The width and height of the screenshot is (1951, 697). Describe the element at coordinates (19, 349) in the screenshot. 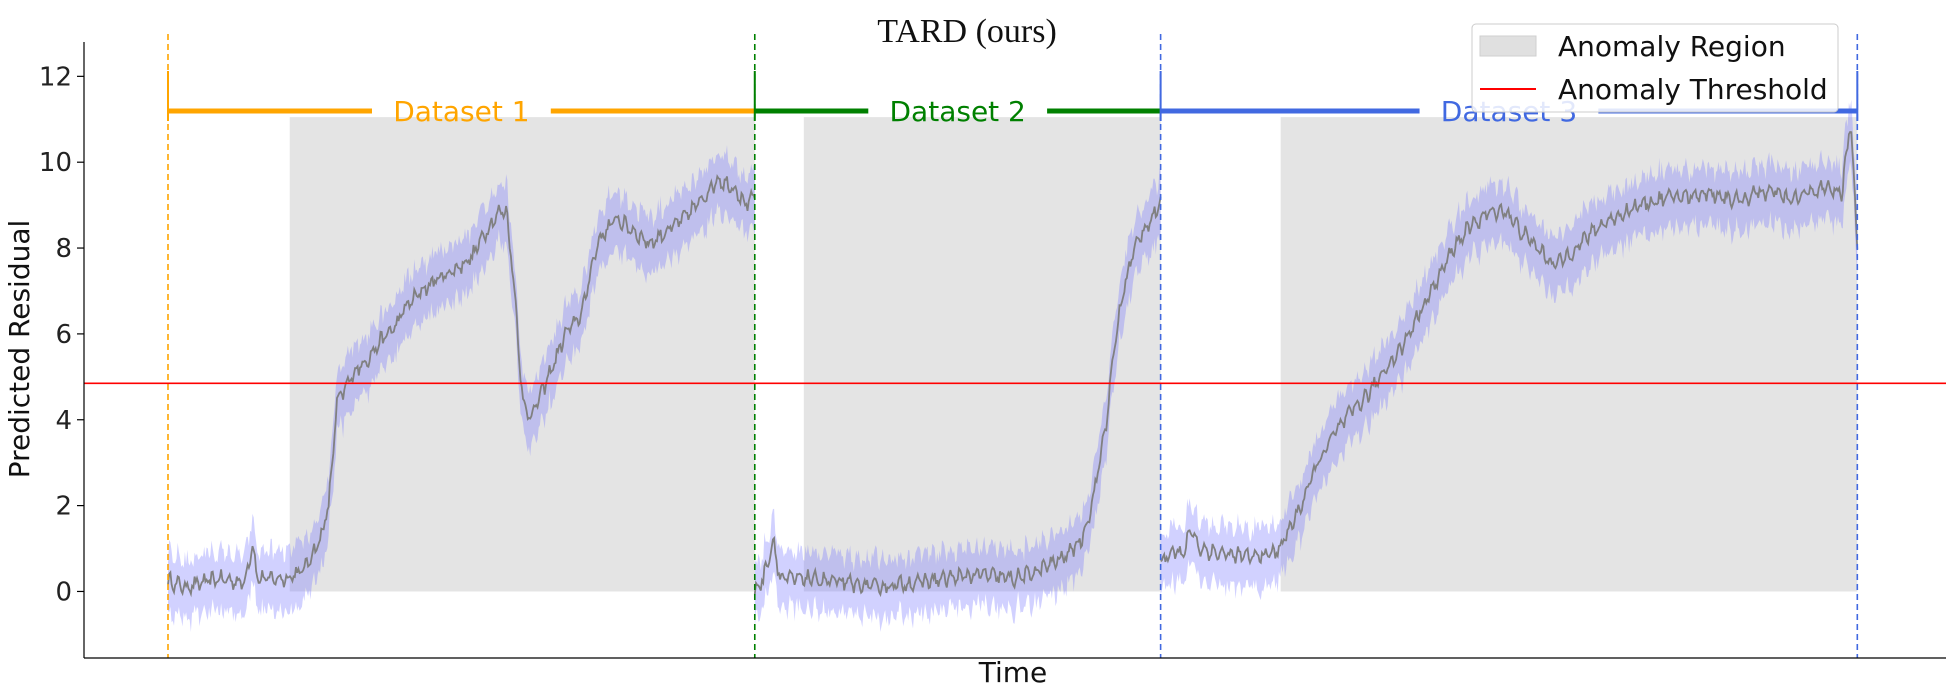

I see `y-axis-label: Predicted Residual` at that location.